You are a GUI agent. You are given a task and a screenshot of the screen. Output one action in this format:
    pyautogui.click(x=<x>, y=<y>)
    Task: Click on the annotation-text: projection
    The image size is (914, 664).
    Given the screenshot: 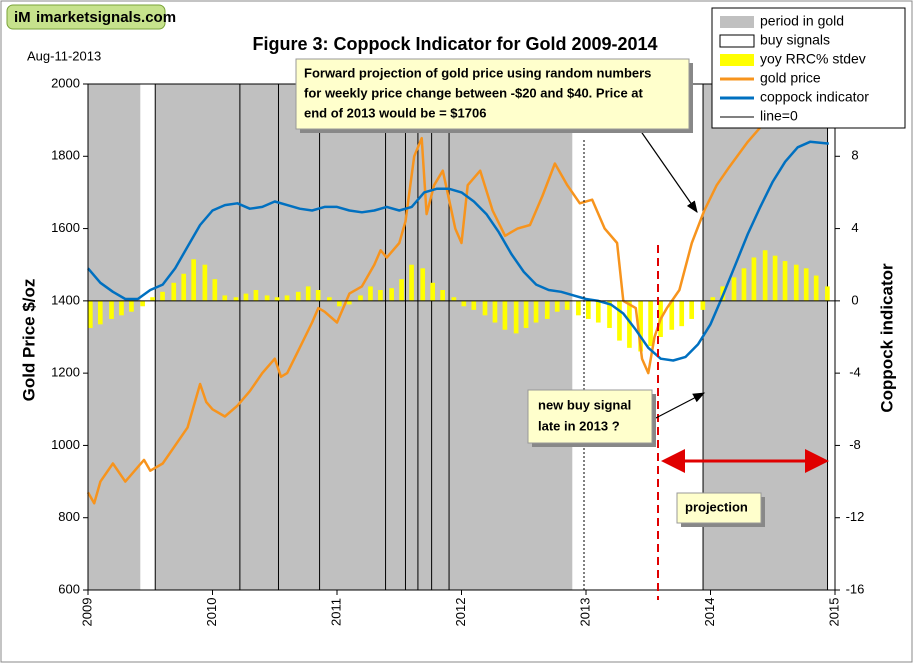 What is the action you would take?
    pyautogui.click(x=716, y=506)
    